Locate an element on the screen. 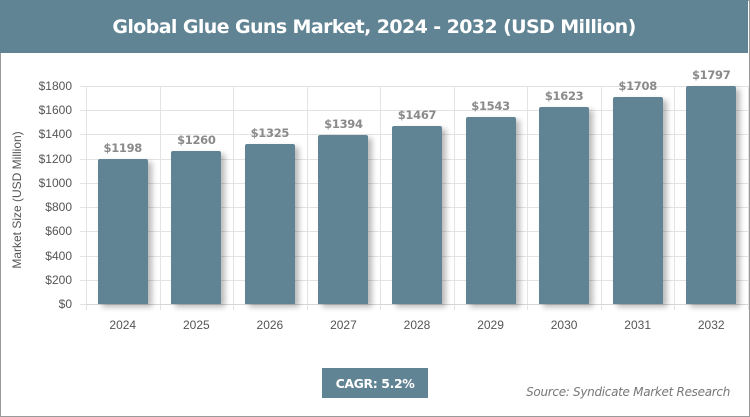 This screenshot has height=417, width=750. x-tick-label: 2032 is located at coordinates (711, 325).